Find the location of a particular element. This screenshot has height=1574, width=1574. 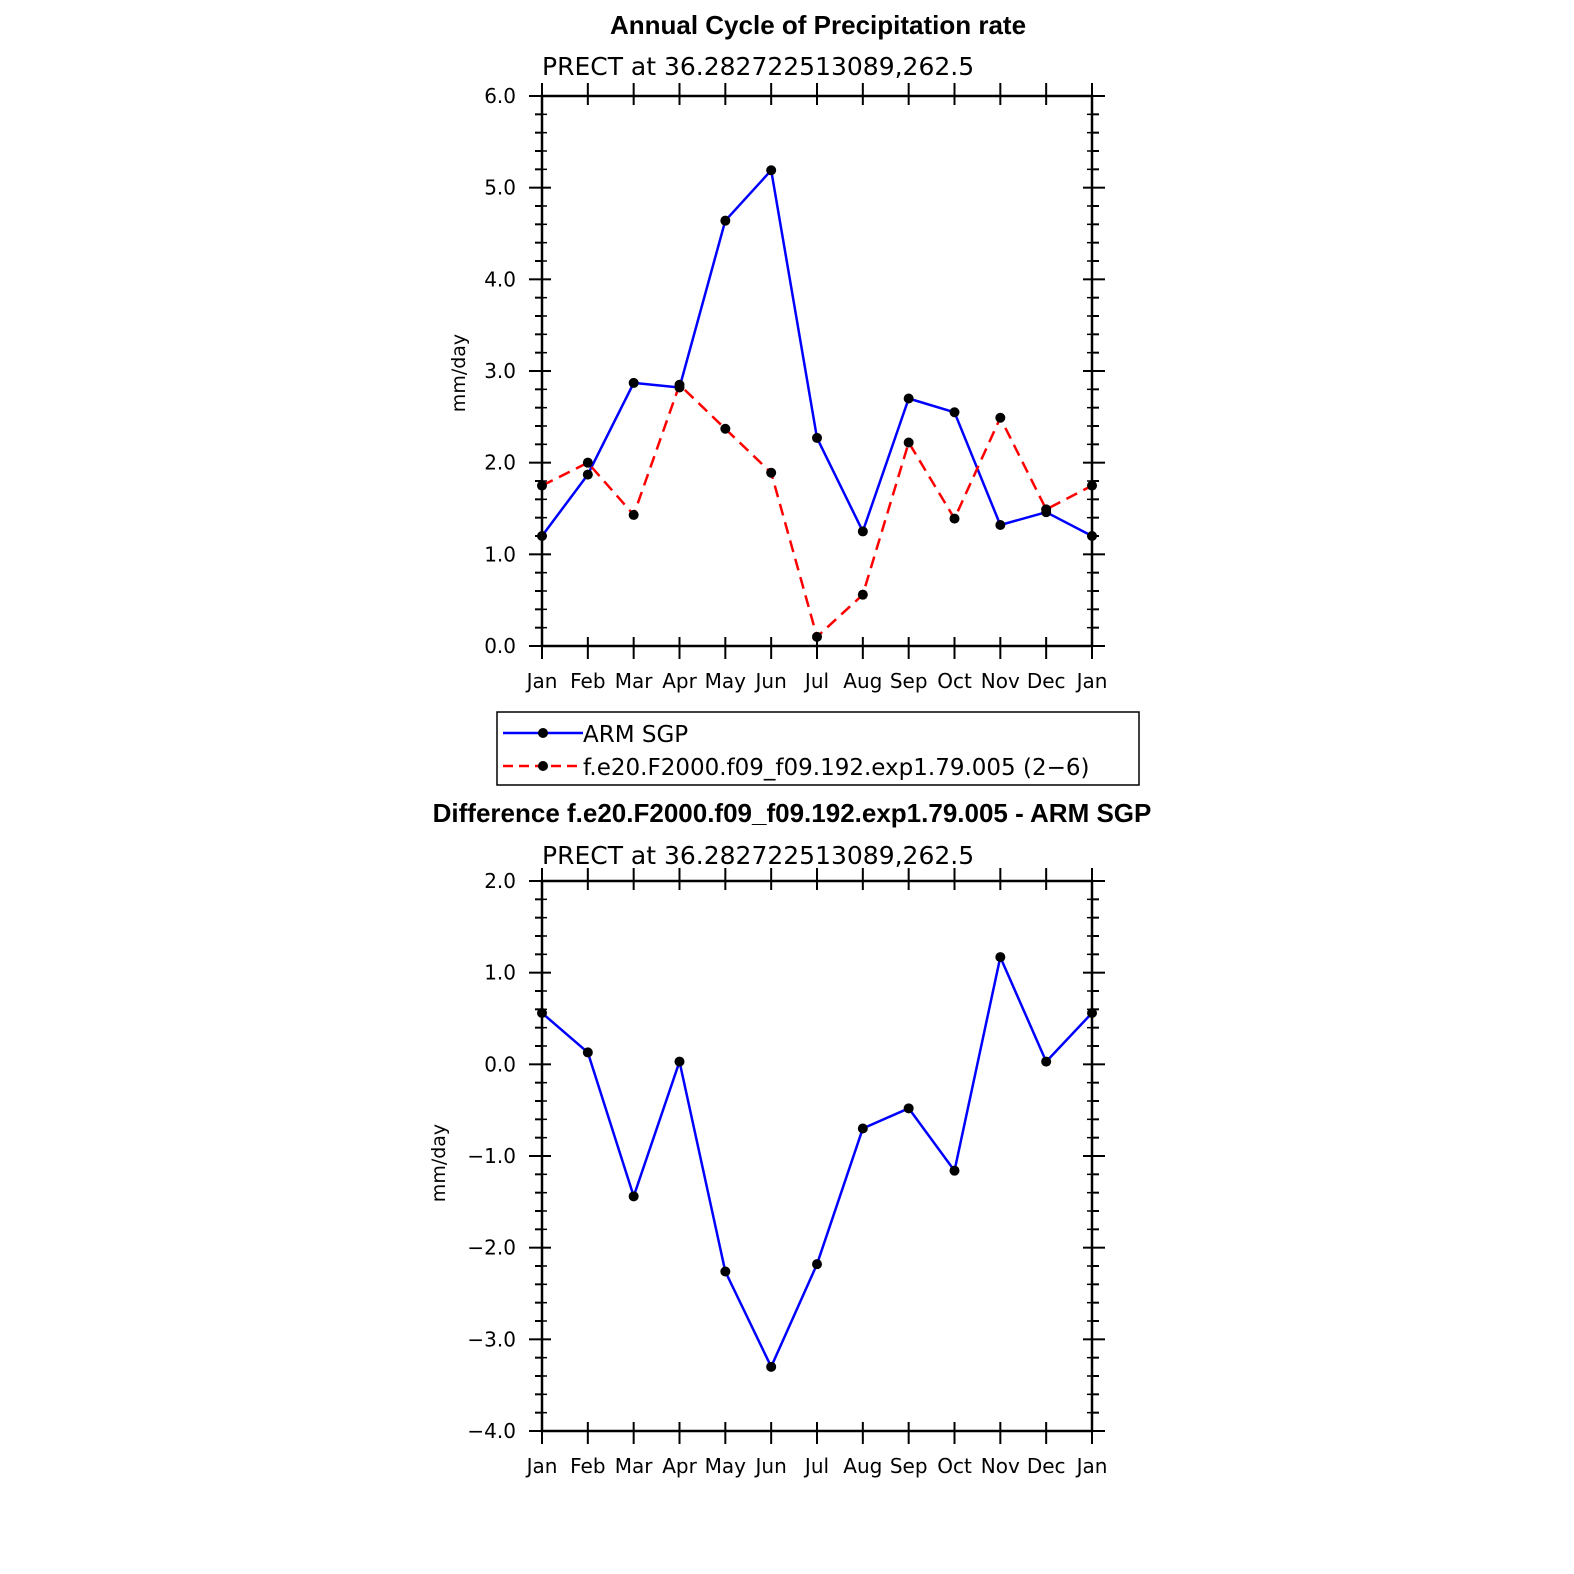

y-tick-label: 6.0 is located at coordinates (500, 96).